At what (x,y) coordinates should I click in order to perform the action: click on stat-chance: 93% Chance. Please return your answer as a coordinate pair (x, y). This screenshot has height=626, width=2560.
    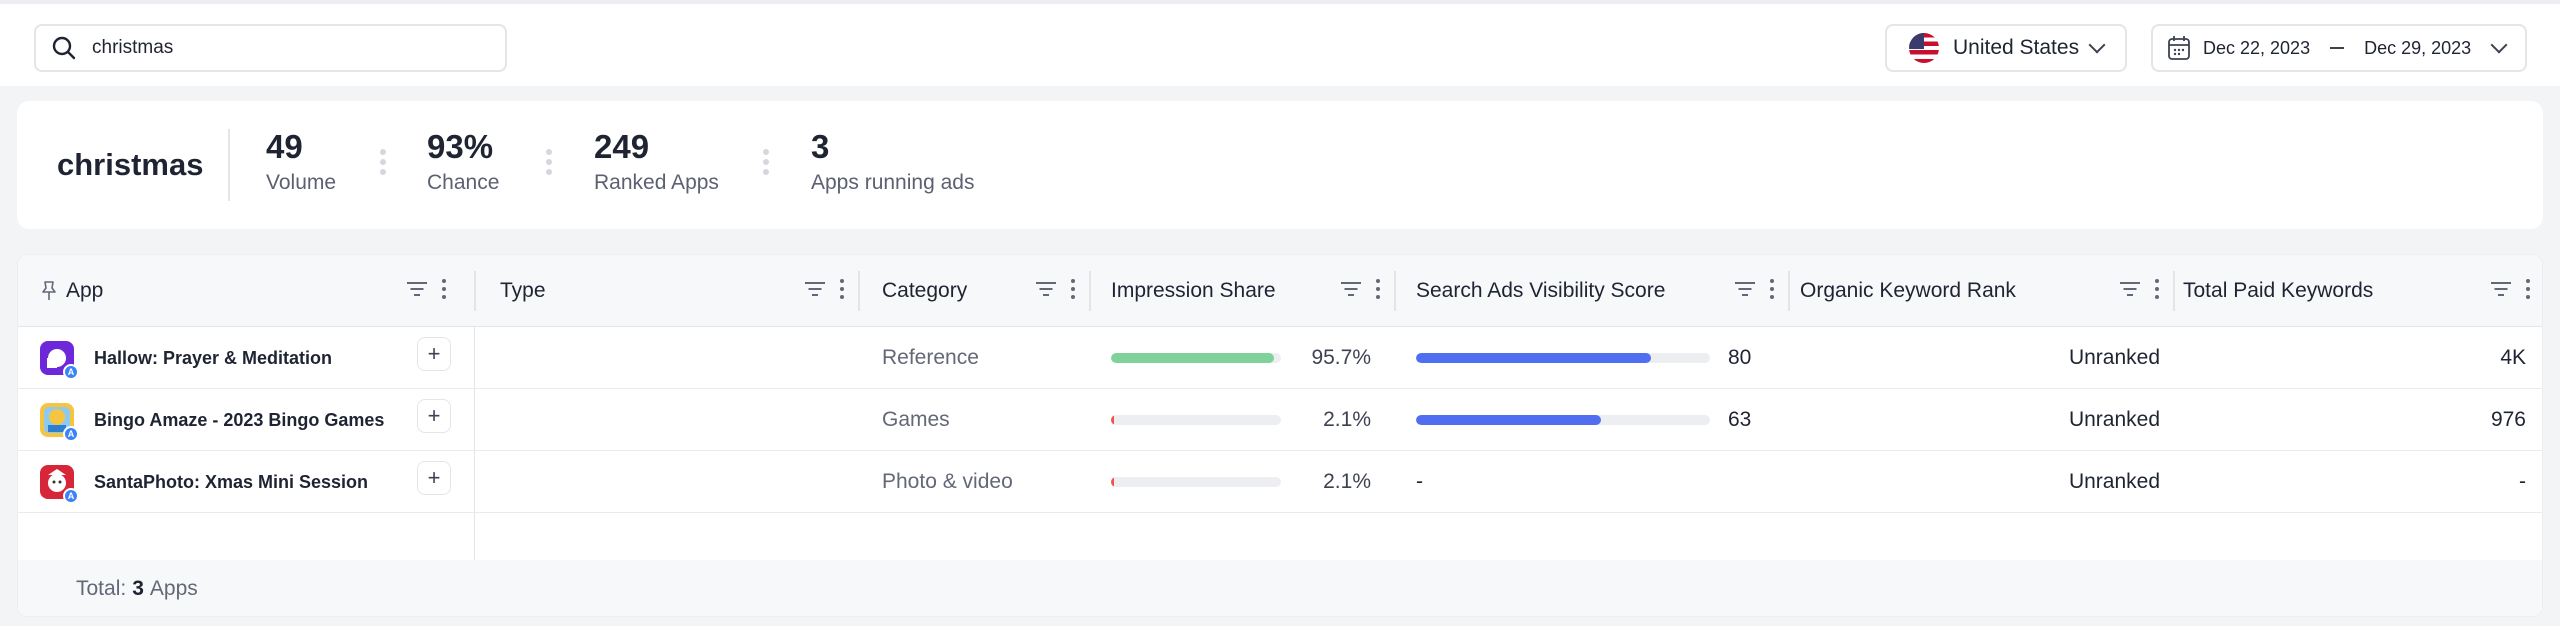
    Looking at the image, I should click on (463, 162).